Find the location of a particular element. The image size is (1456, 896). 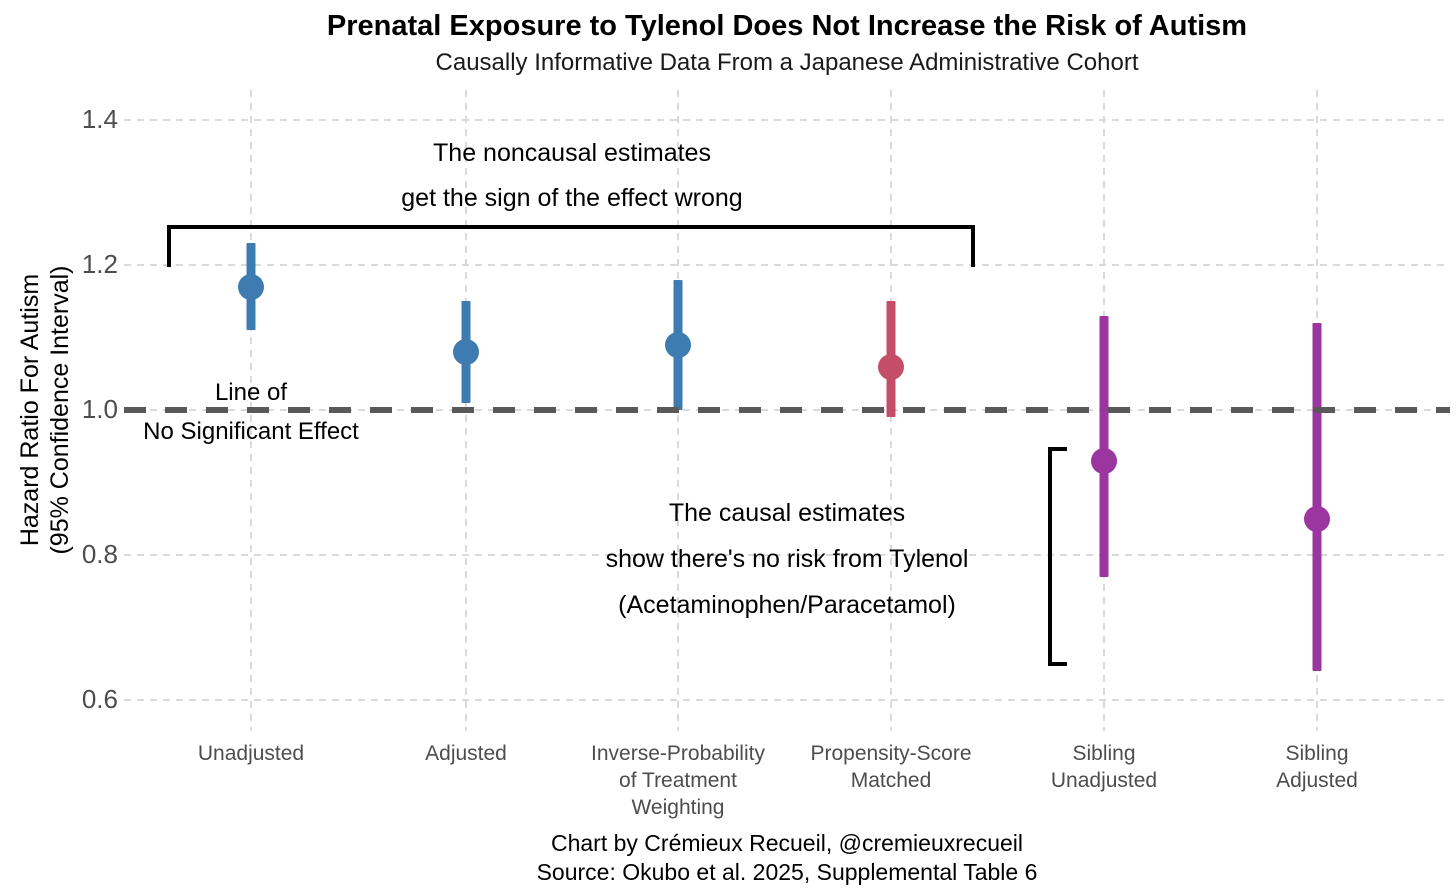

point-inverse-probability is located at coordinates (678, 344).